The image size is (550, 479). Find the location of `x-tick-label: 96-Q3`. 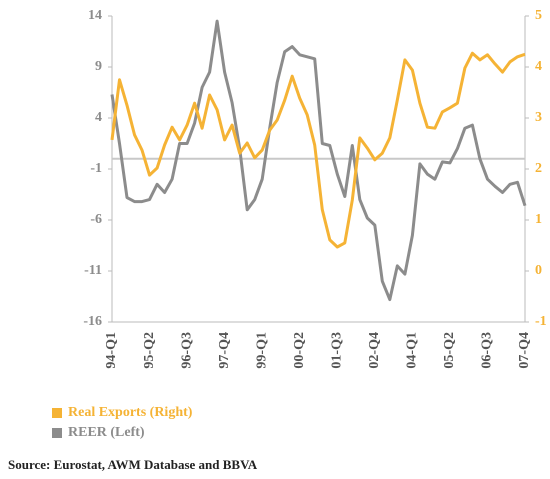

x-tick-label: 96-Q3 is located at coordinates (186, 350).